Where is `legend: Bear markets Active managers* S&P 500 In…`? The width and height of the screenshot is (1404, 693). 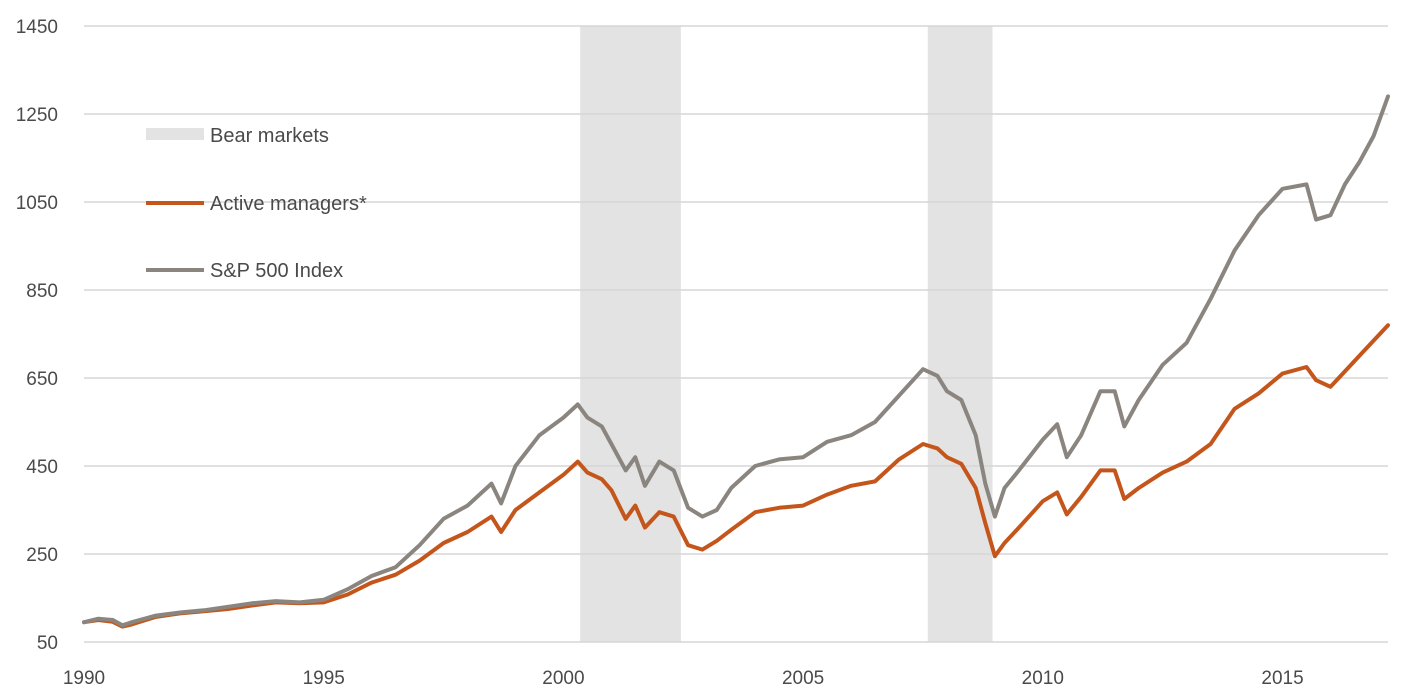
legend: Bear markets Active managers* S&P 500 In… is located at coordinates (256, 203).